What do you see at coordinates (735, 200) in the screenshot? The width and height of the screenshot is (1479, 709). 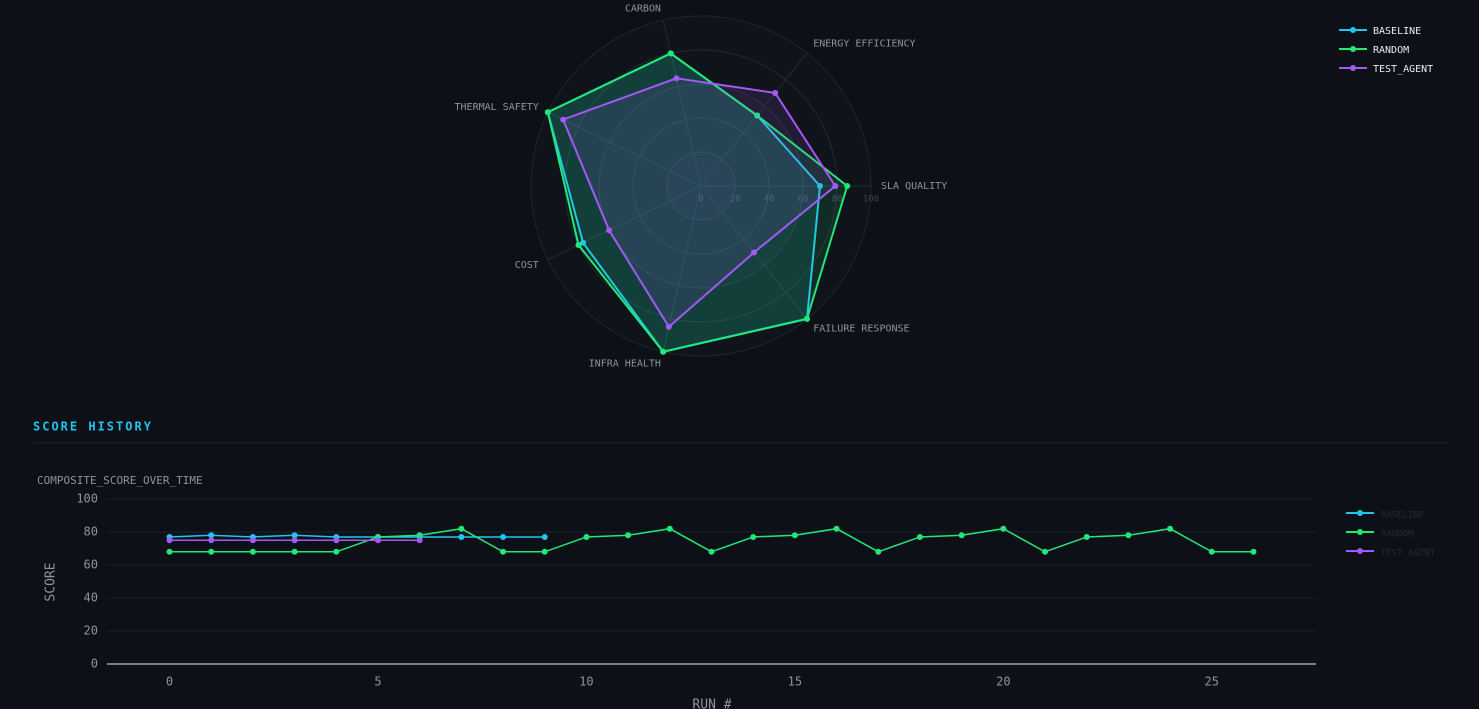 I see `r-tick-label: 20` at bounding box center [735, 200].